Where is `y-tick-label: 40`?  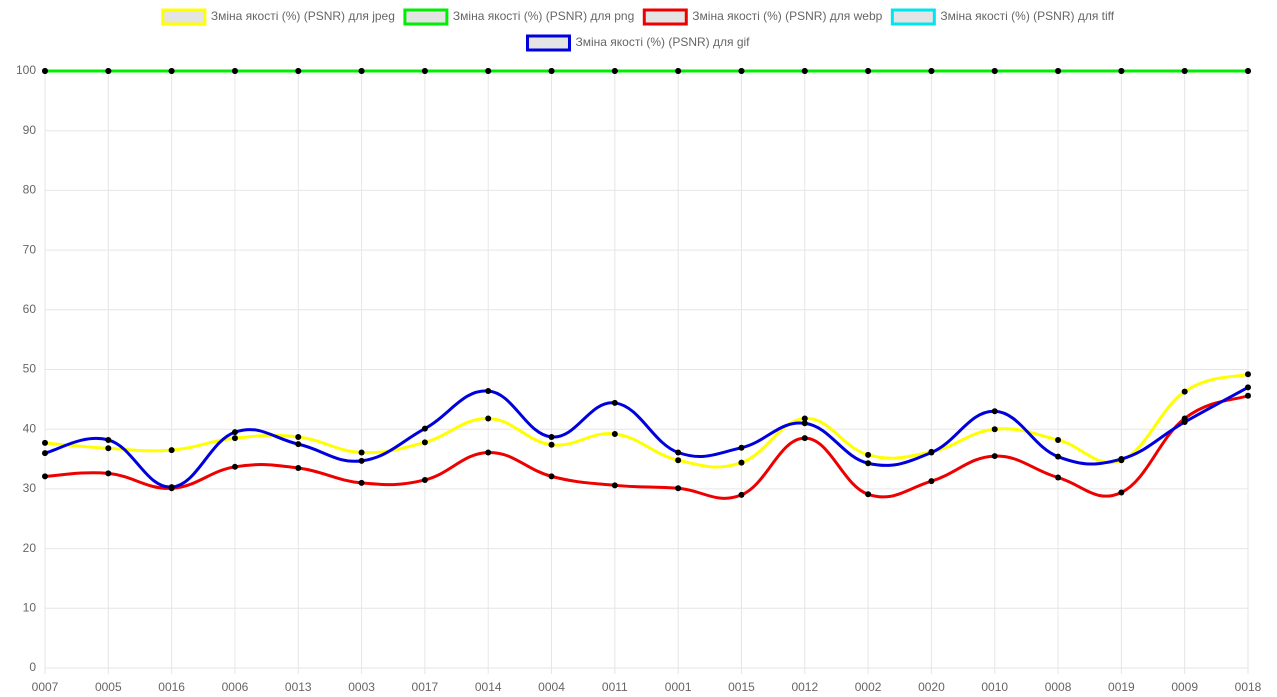 y-tick-label: 40 is located at coordinates (30, 428).